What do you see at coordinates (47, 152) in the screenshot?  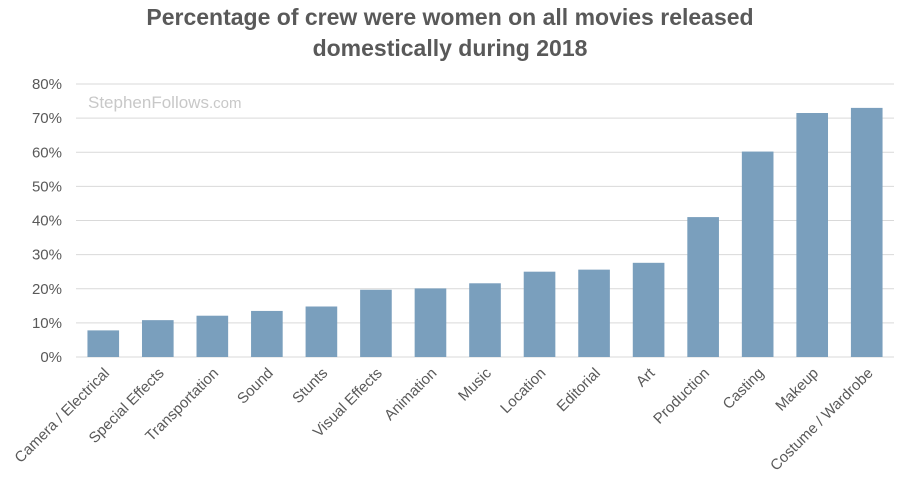 I see `y-tick-label: 60%` at bounding box center [47, 152].